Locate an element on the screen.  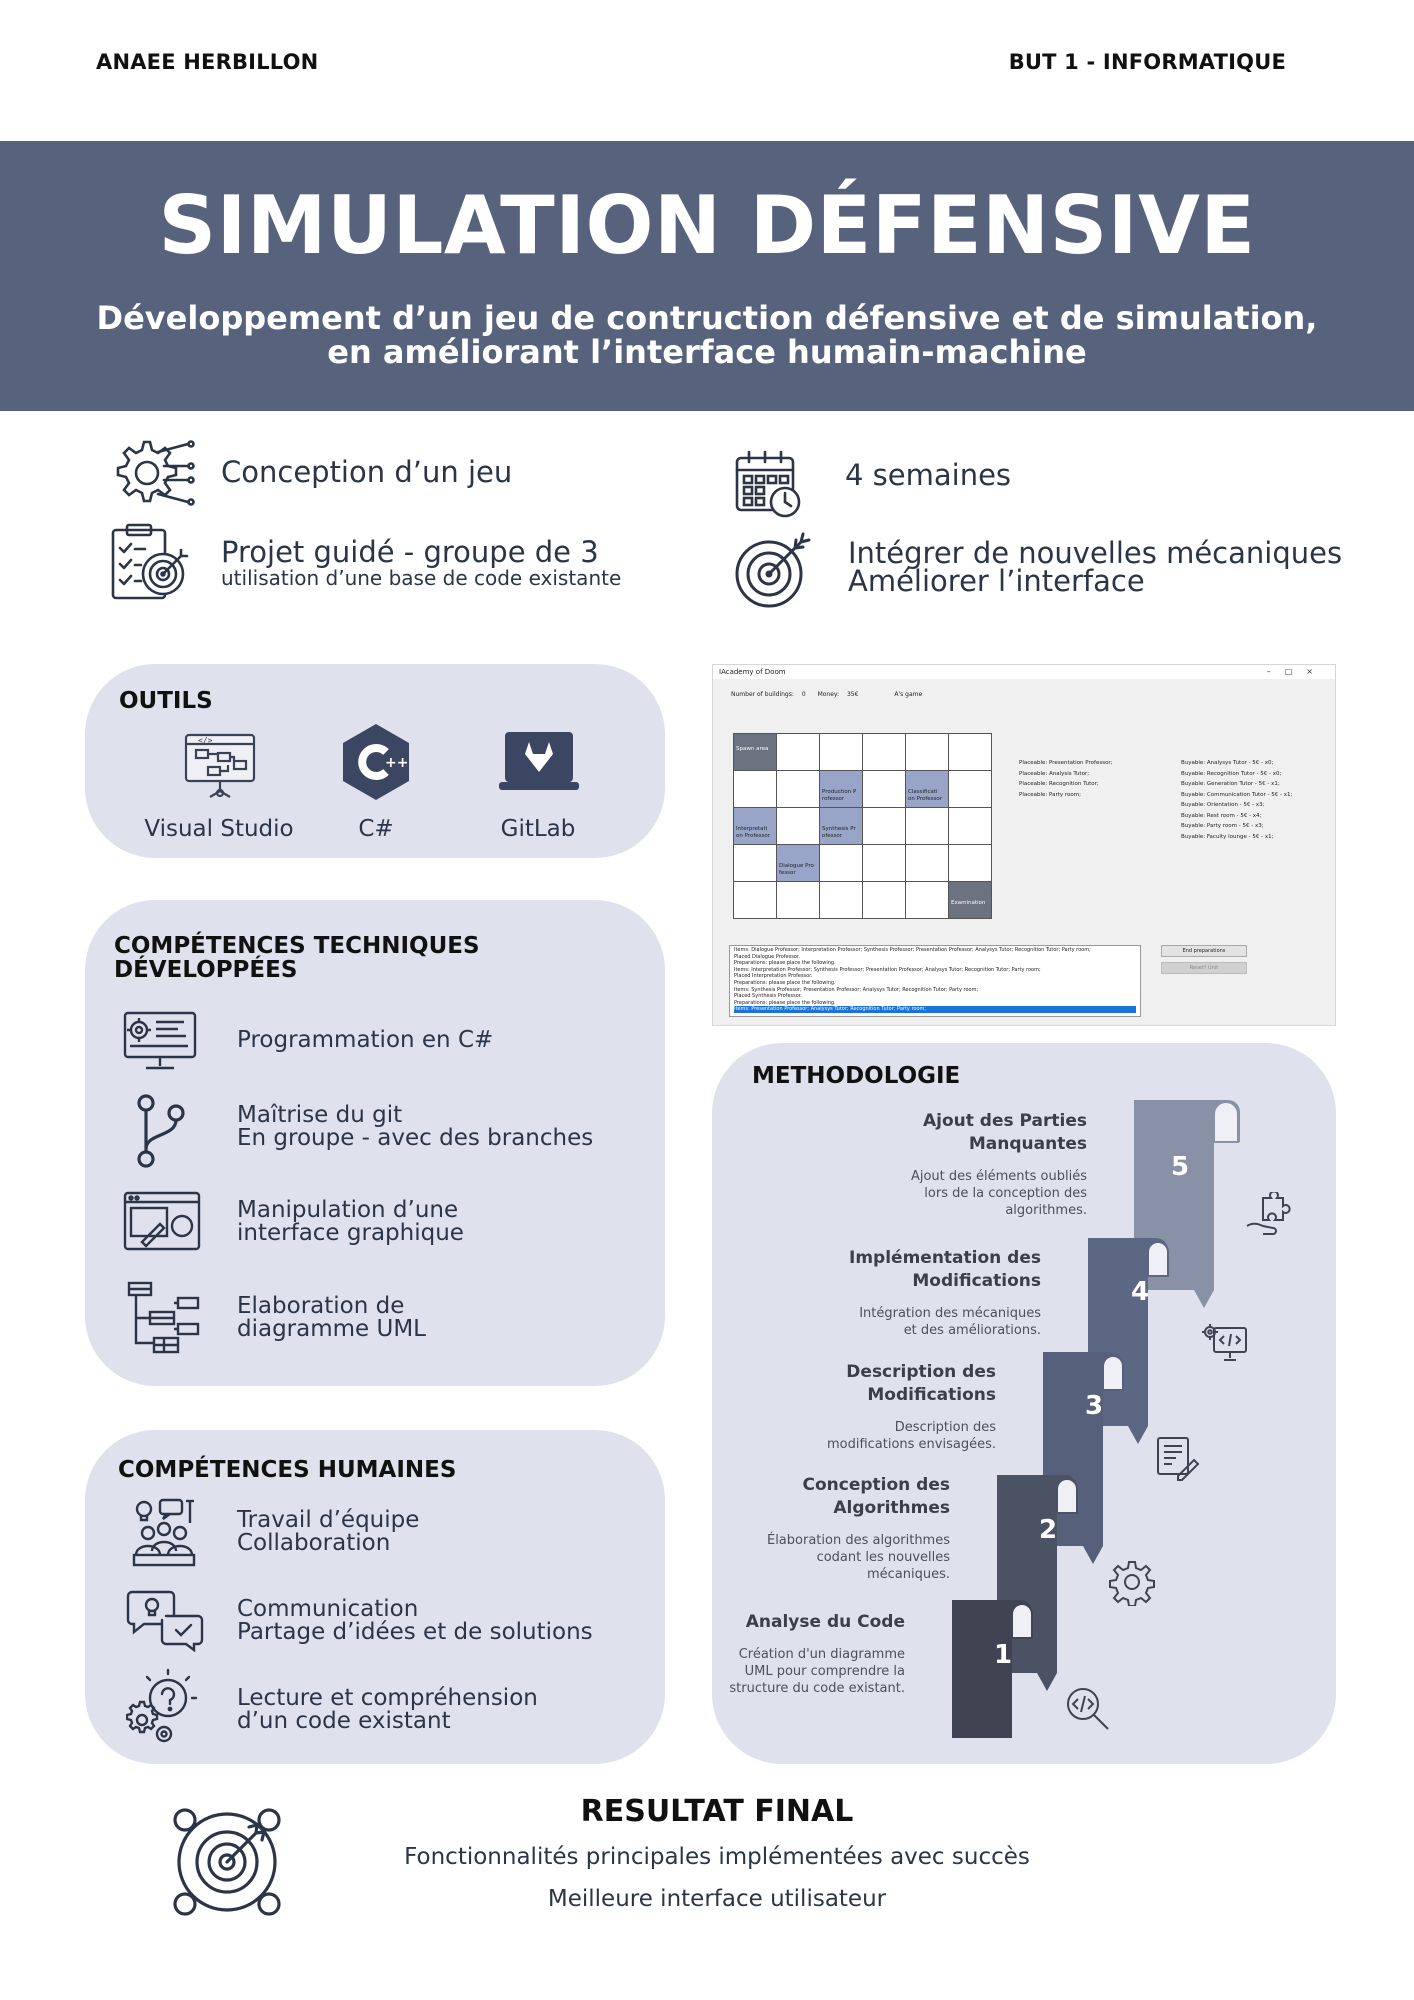
step-5-desc-line-3: algorithmes. is located at coordinates (1046, 1210).